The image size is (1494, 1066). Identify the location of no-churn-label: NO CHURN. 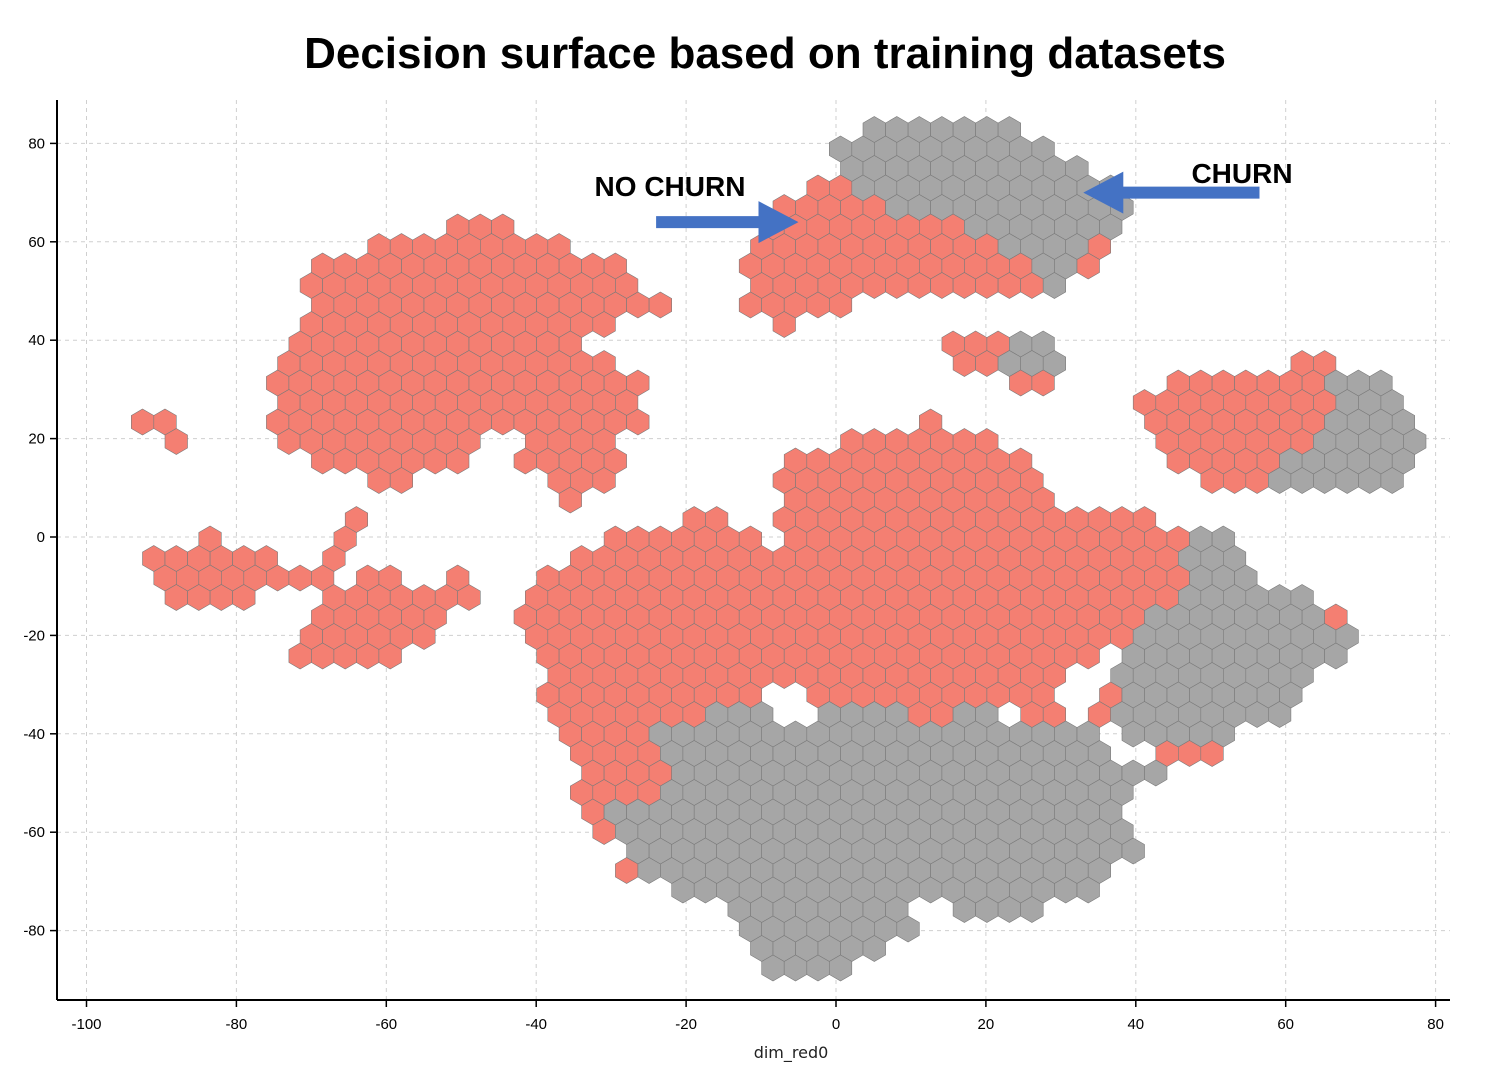
(670, 186).